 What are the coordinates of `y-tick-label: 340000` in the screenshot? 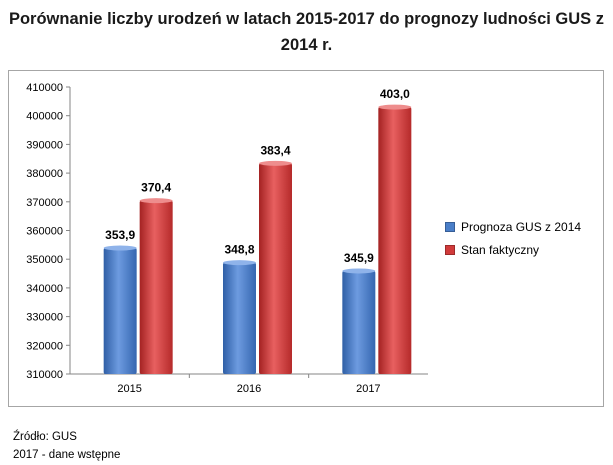 It's located at (44, 289).